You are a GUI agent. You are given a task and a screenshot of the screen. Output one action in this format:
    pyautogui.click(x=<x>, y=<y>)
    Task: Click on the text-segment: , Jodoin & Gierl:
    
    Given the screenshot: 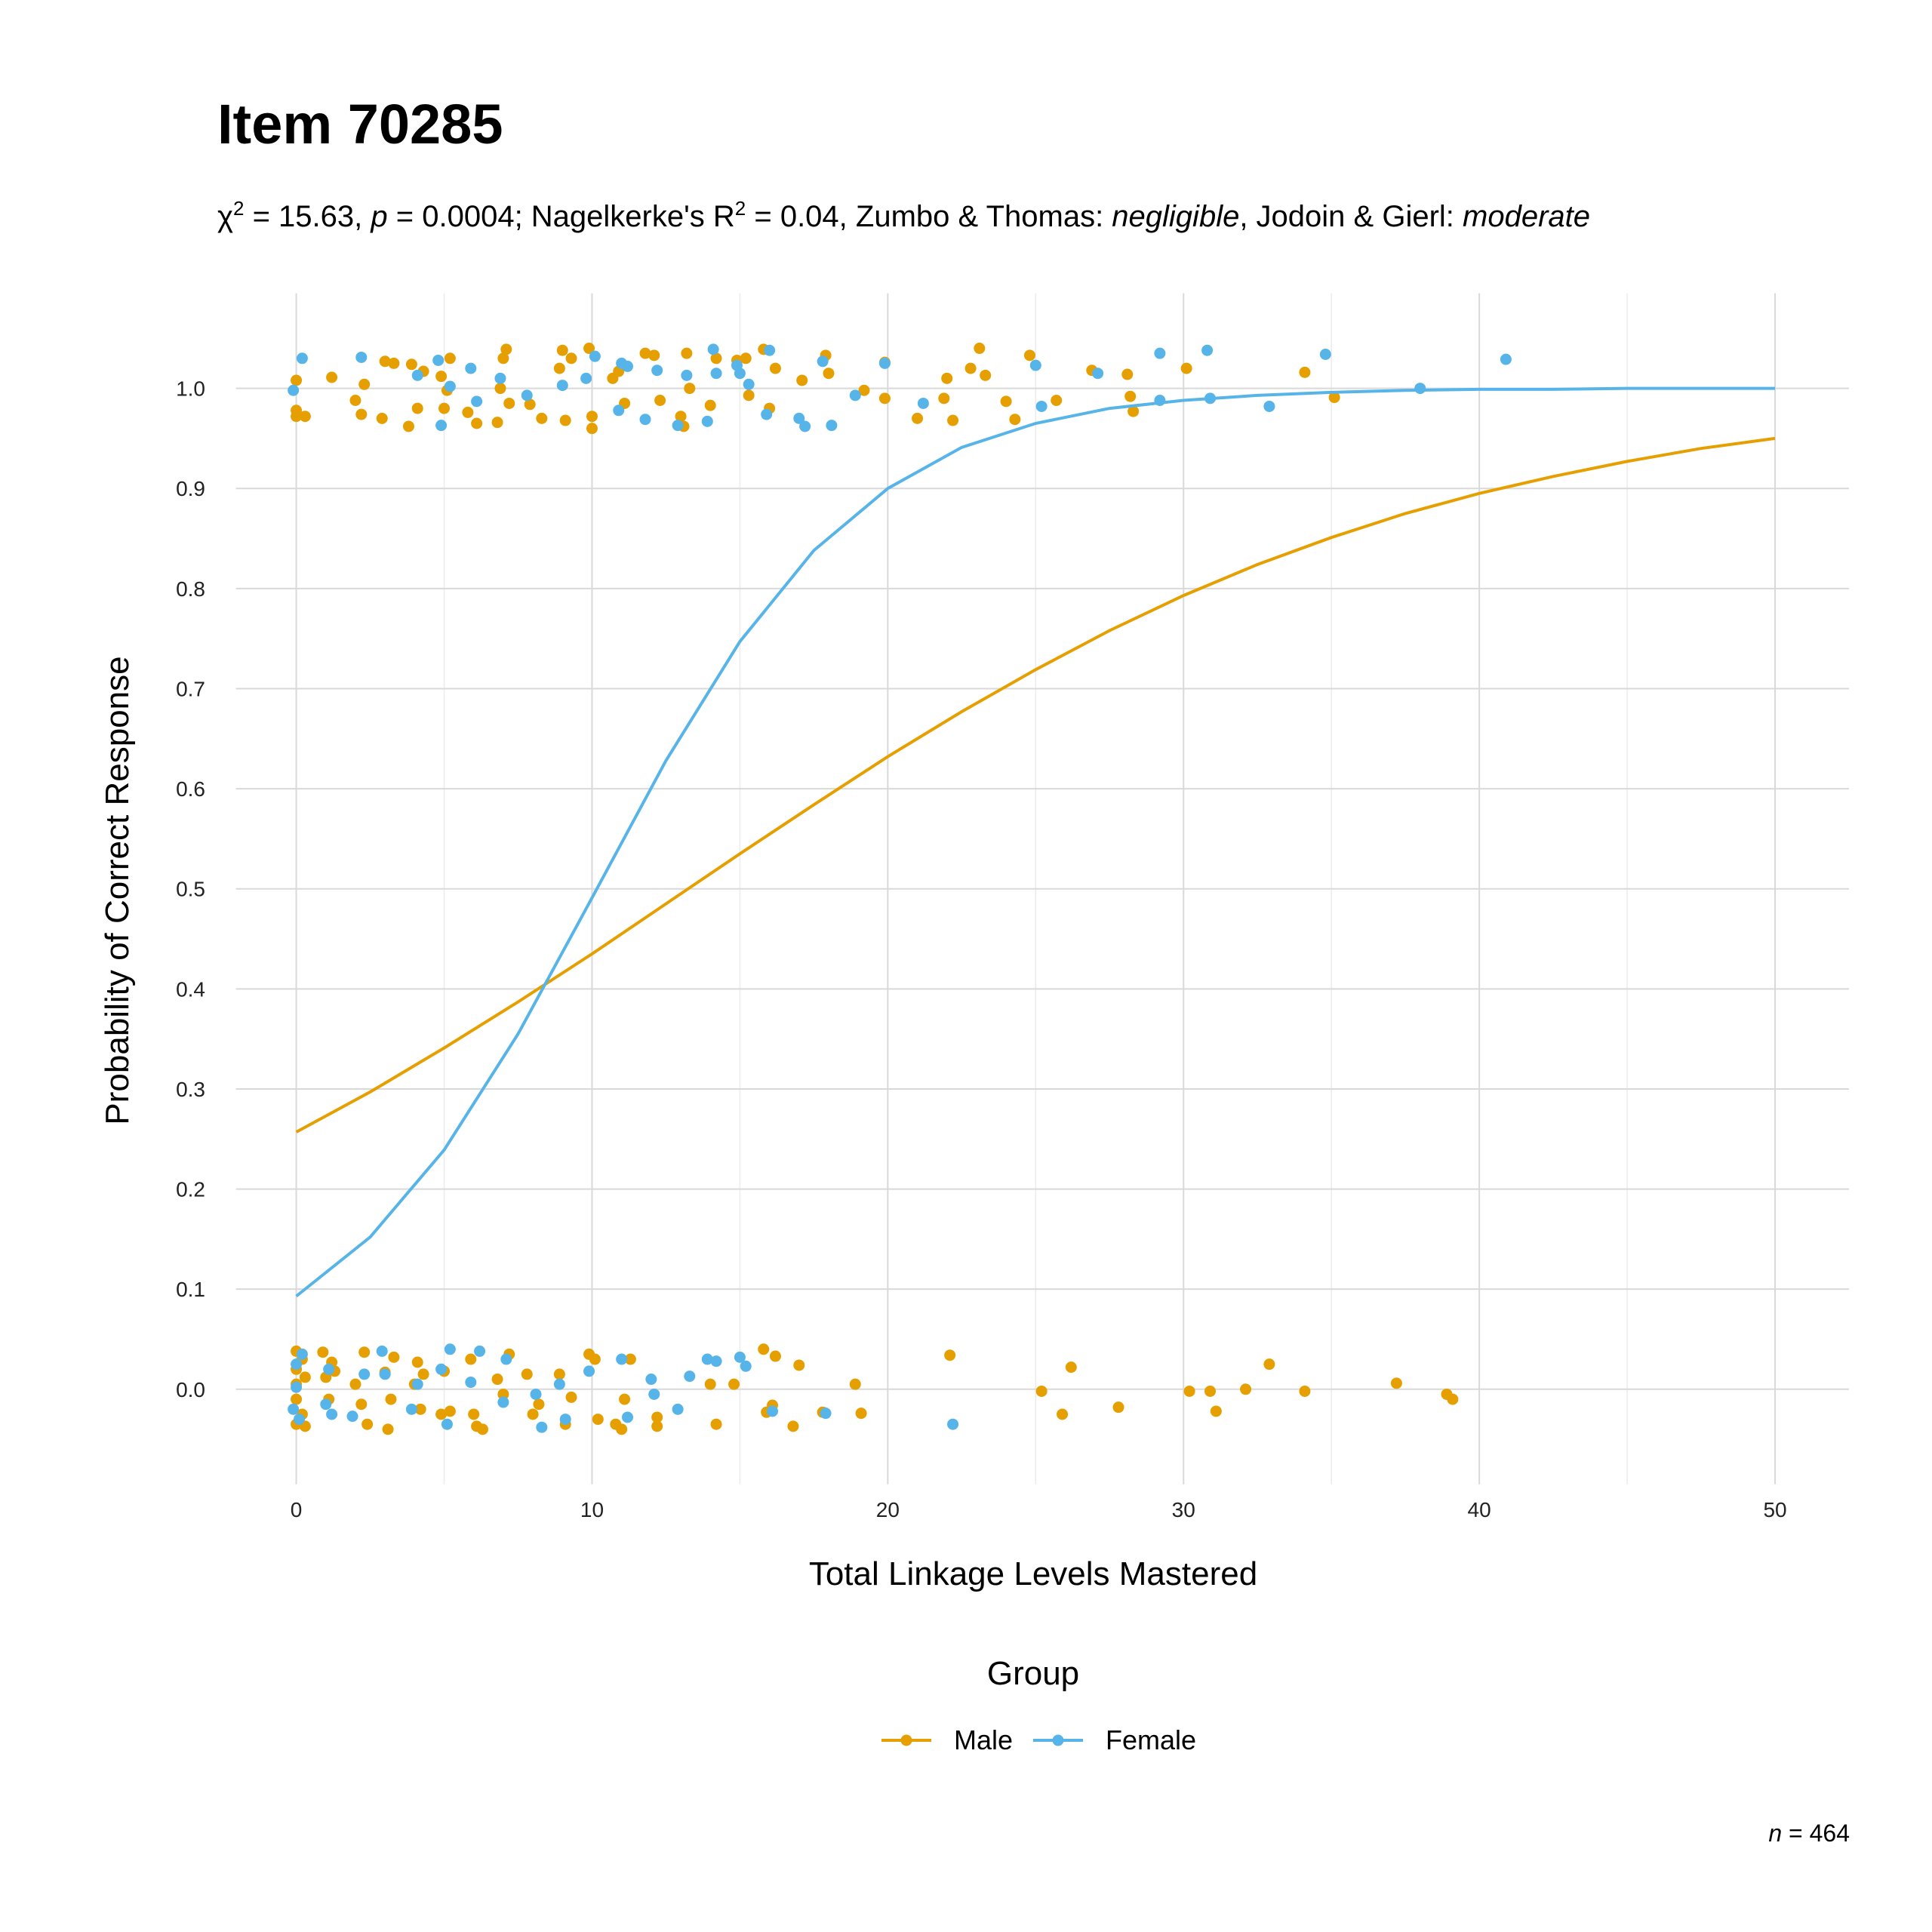 What is the action you would take?
    pyautogui.click(x=1351, y=216)
    